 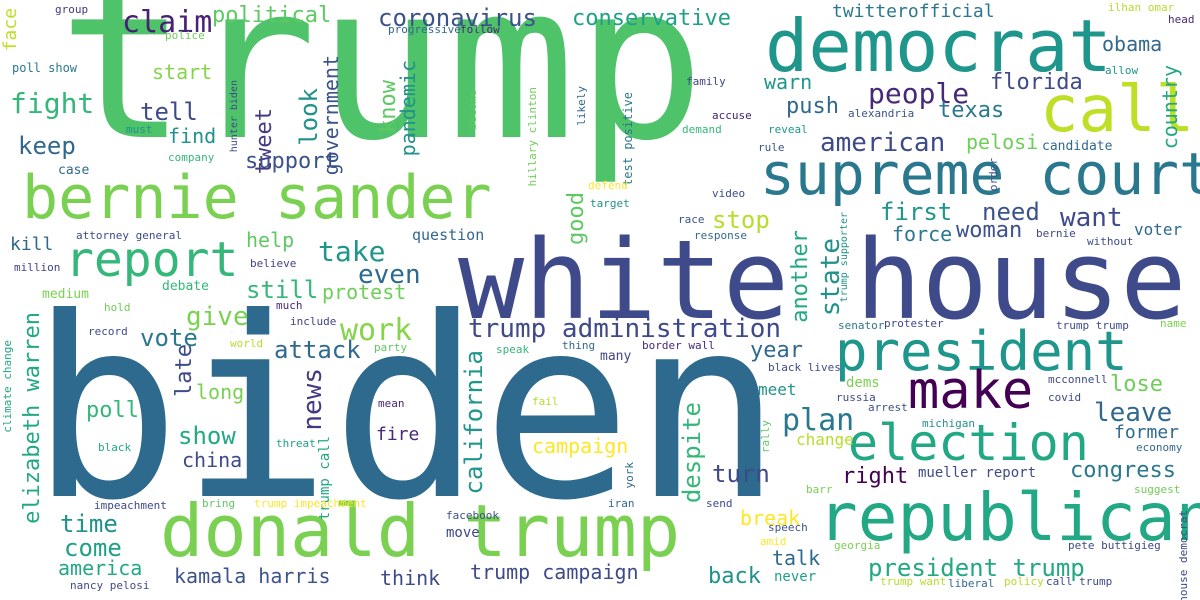 I want to click on word: group, so click(x=72, y=9).